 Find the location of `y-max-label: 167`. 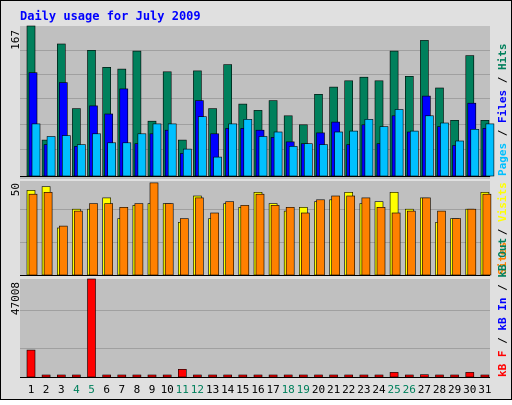

y-max-label: 167 is located at coordinates (15, 40).